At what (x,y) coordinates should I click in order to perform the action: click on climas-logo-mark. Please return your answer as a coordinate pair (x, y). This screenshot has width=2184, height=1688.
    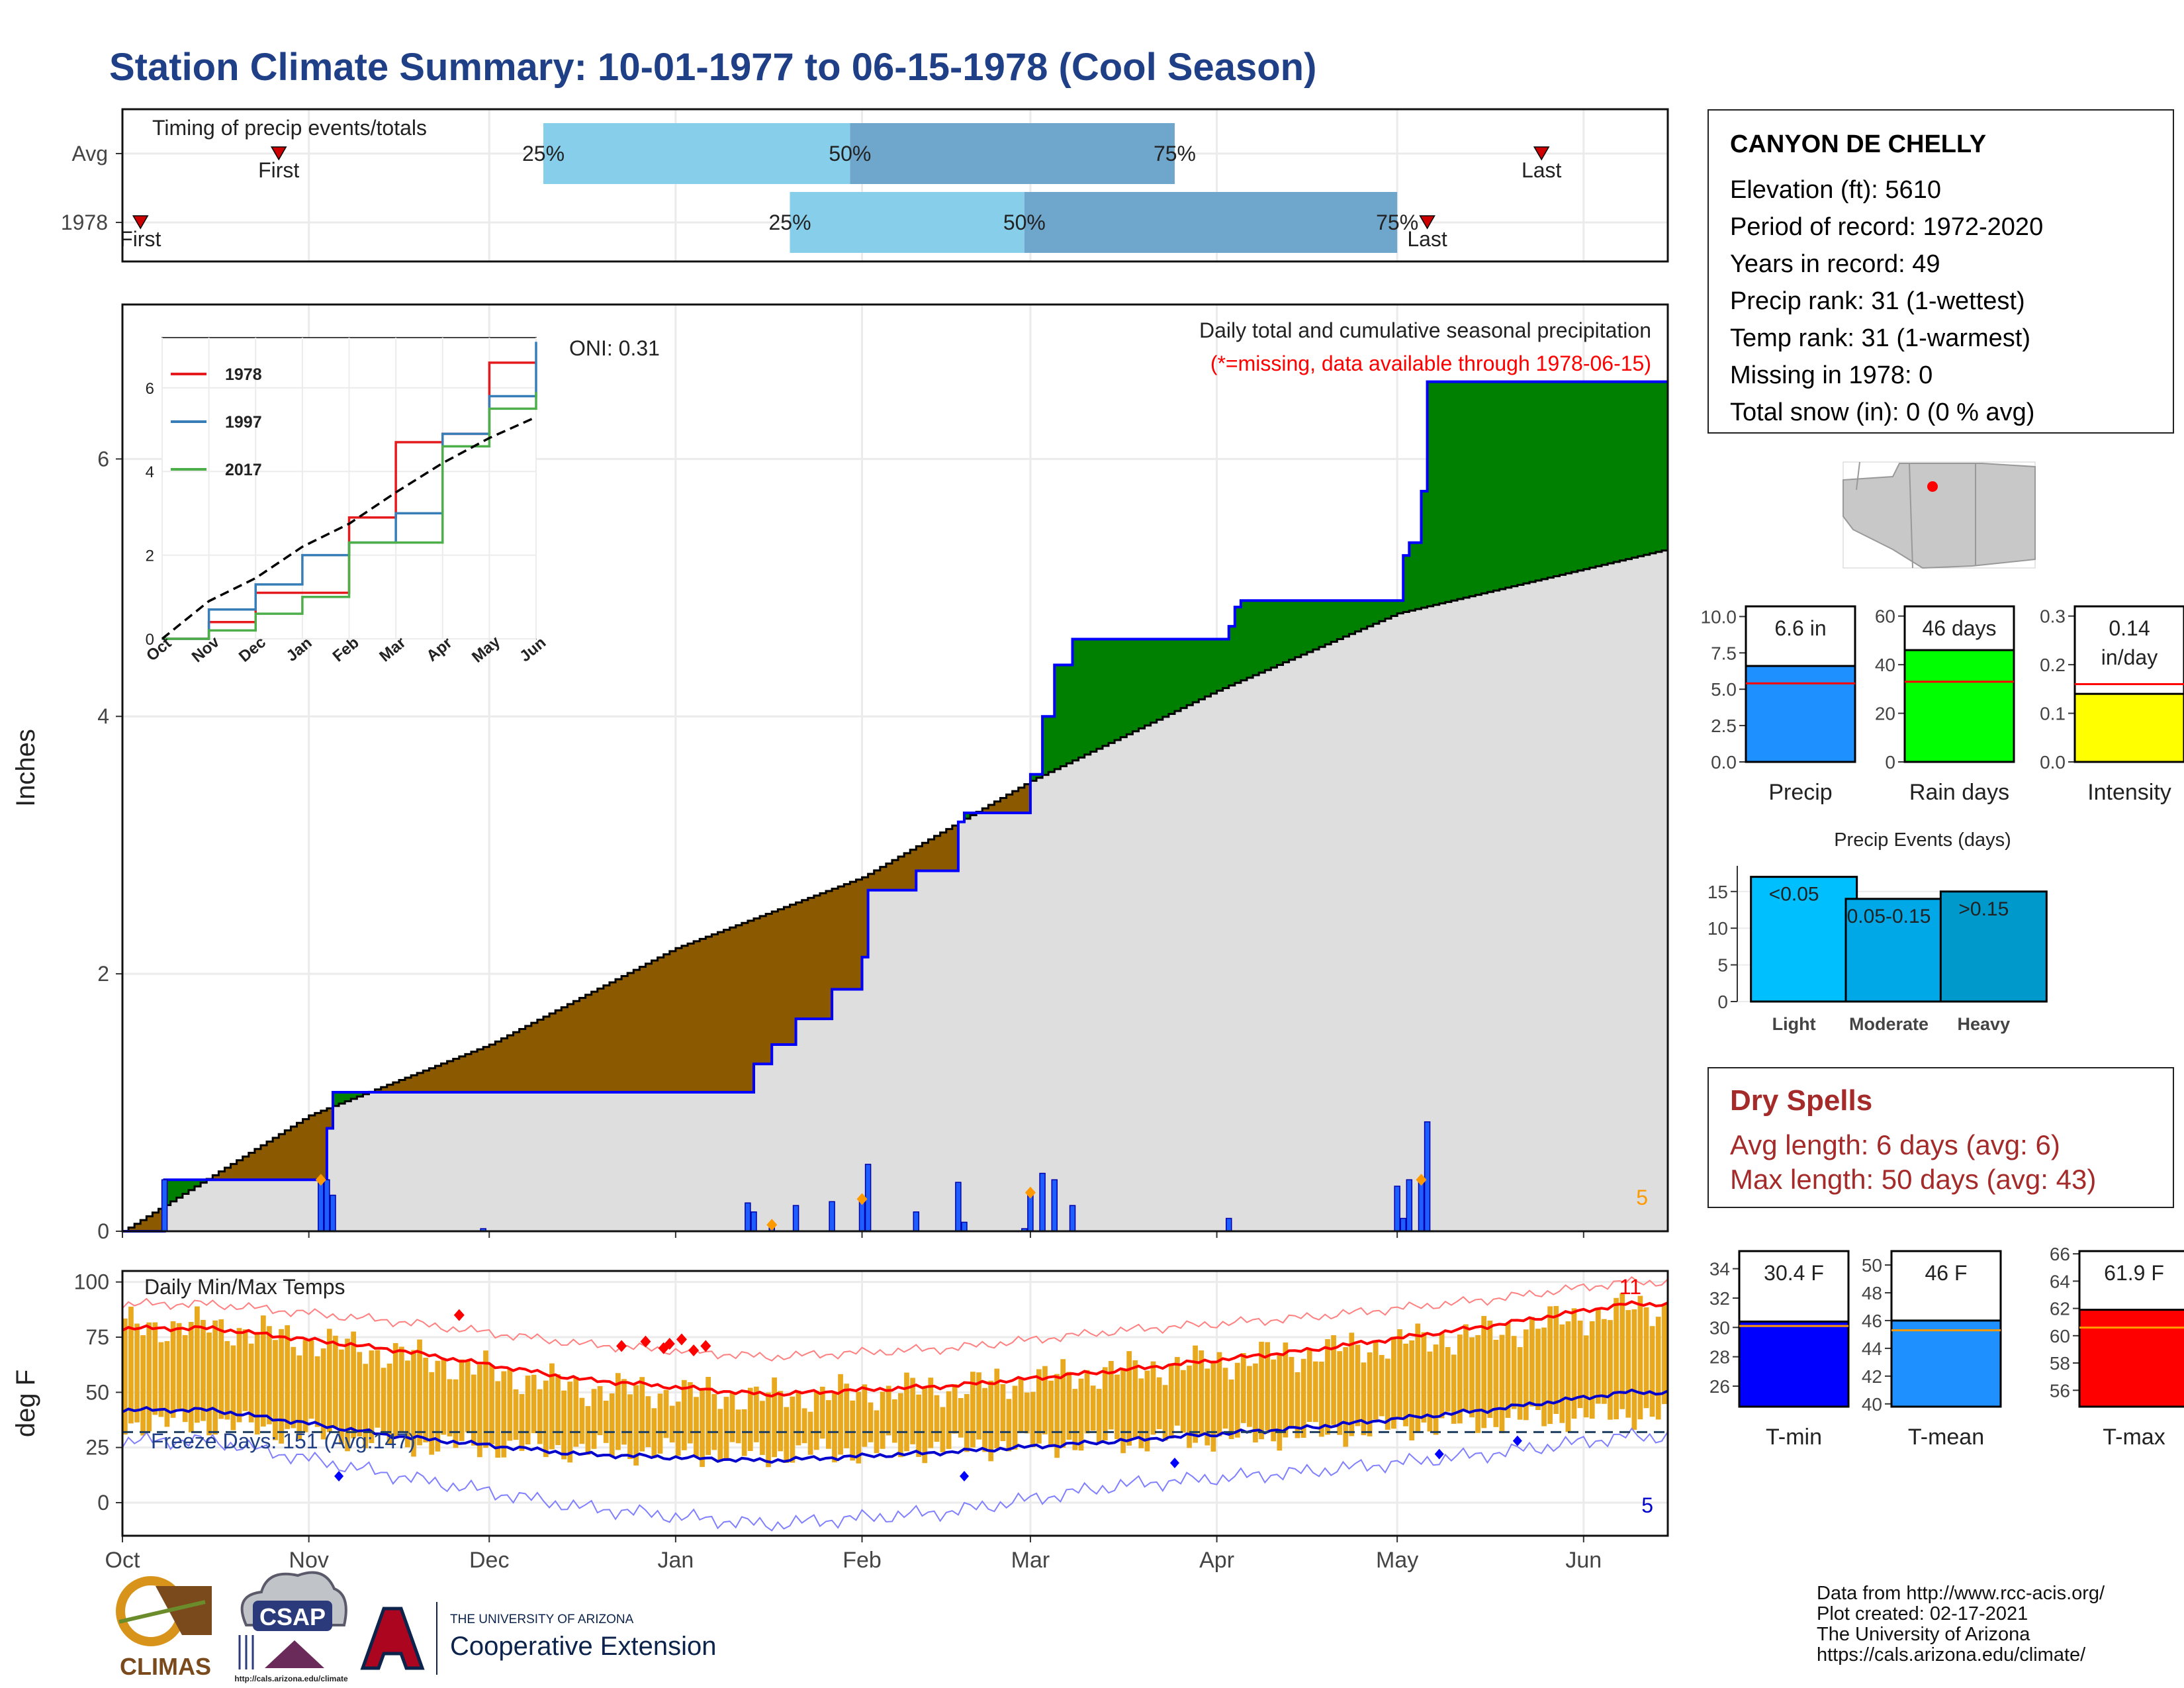
    Looking at the image, I should click on (184, 1610).